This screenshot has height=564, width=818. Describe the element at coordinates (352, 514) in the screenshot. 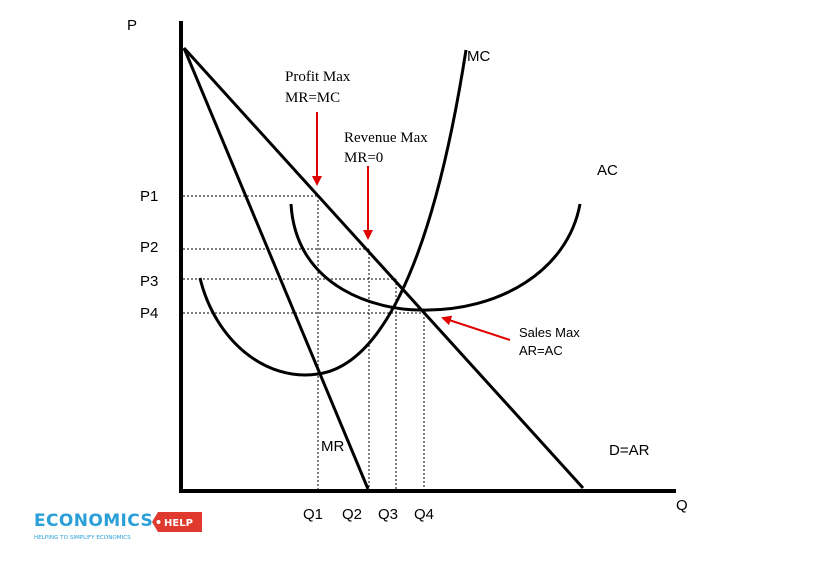

I see `q2-label: Q2` at that location.